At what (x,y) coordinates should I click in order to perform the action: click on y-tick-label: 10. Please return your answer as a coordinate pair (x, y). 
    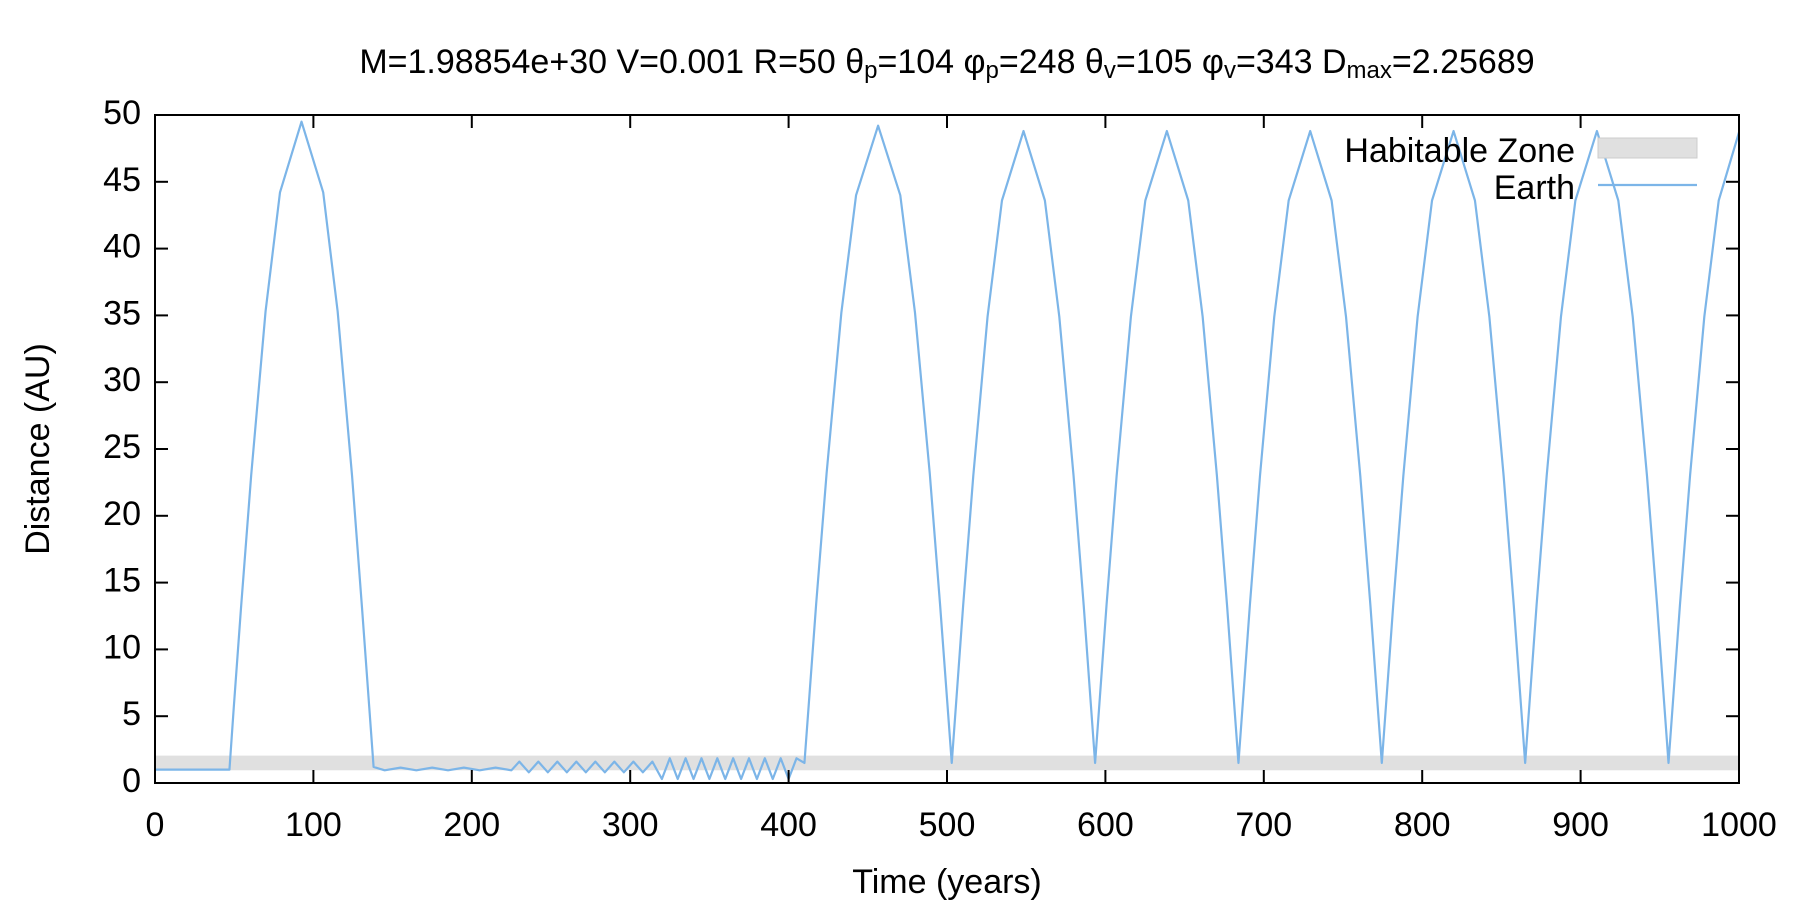
    Looking at the image, I should click on (122, 647).